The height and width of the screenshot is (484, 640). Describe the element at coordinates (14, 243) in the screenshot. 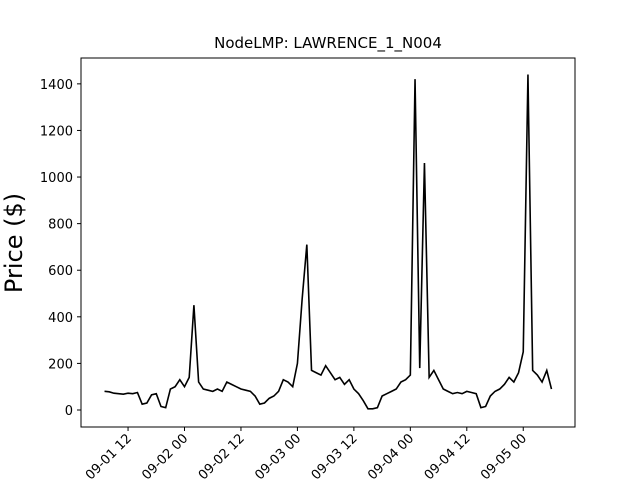

I see `y-axis-label: Price ($)` at that location.